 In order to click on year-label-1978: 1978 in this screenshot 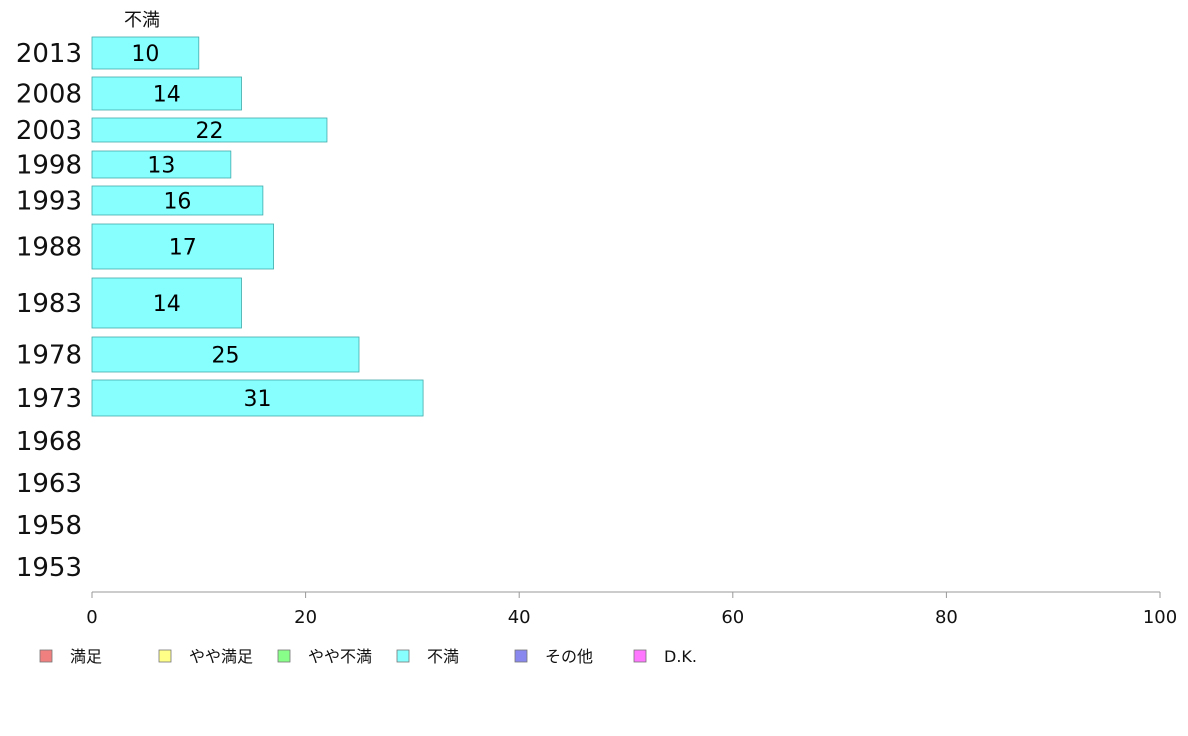, I will do `click(49, 356)`.